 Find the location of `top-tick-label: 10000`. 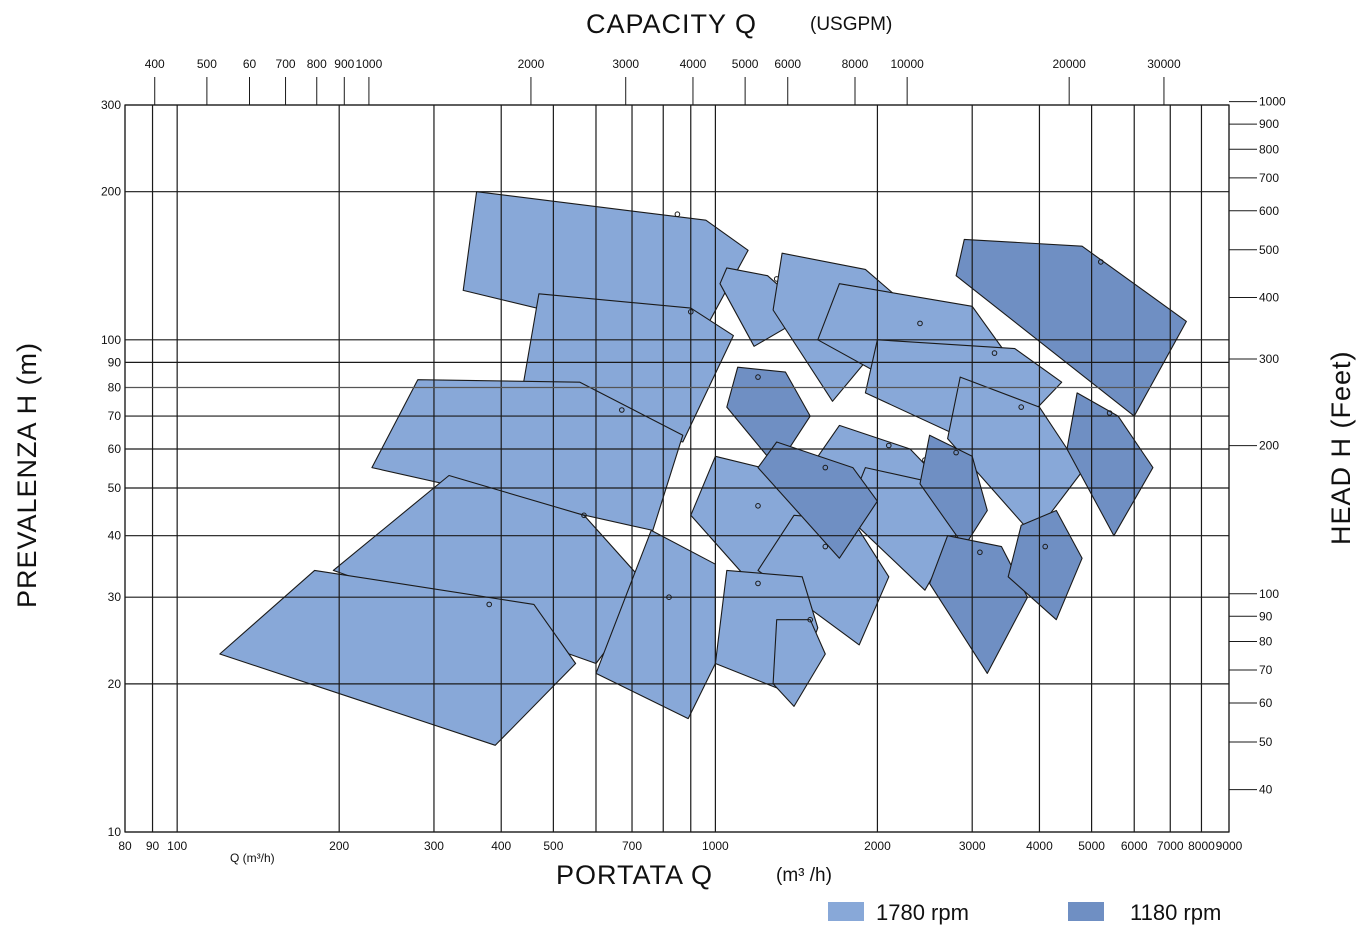

top-tick-label: 10000 is located at coordinates (907, 64).